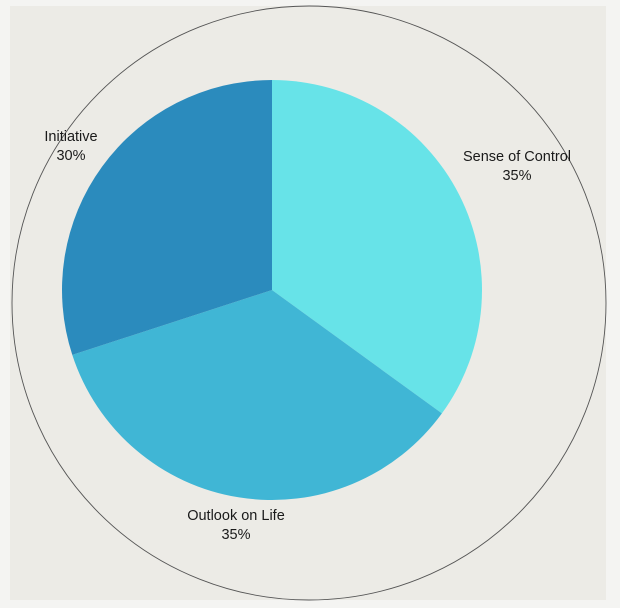 This screenshot has width=620, height=608. I want to click on slice-label: Sense of Control, so click(517, 157).